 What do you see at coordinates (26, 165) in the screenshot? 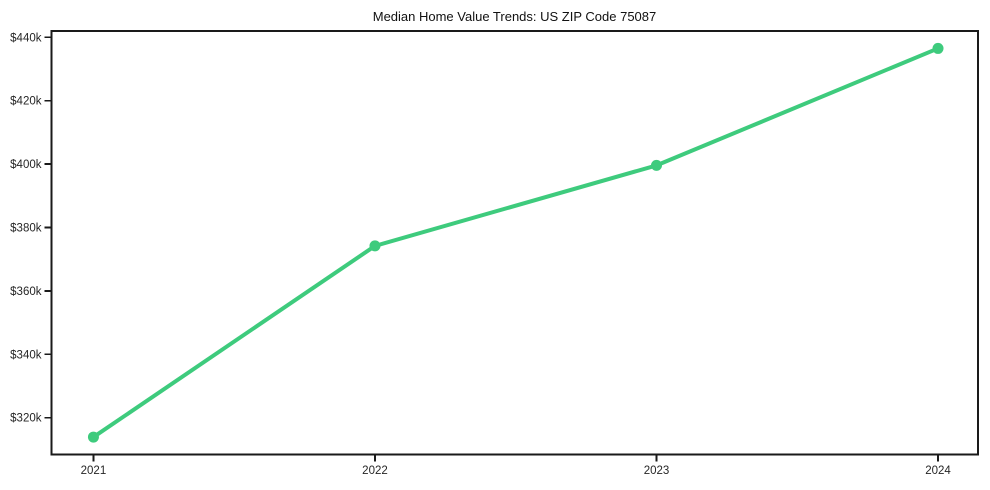
I see `y-axis-tick-label: $400k` at bounding box center [26, 165].